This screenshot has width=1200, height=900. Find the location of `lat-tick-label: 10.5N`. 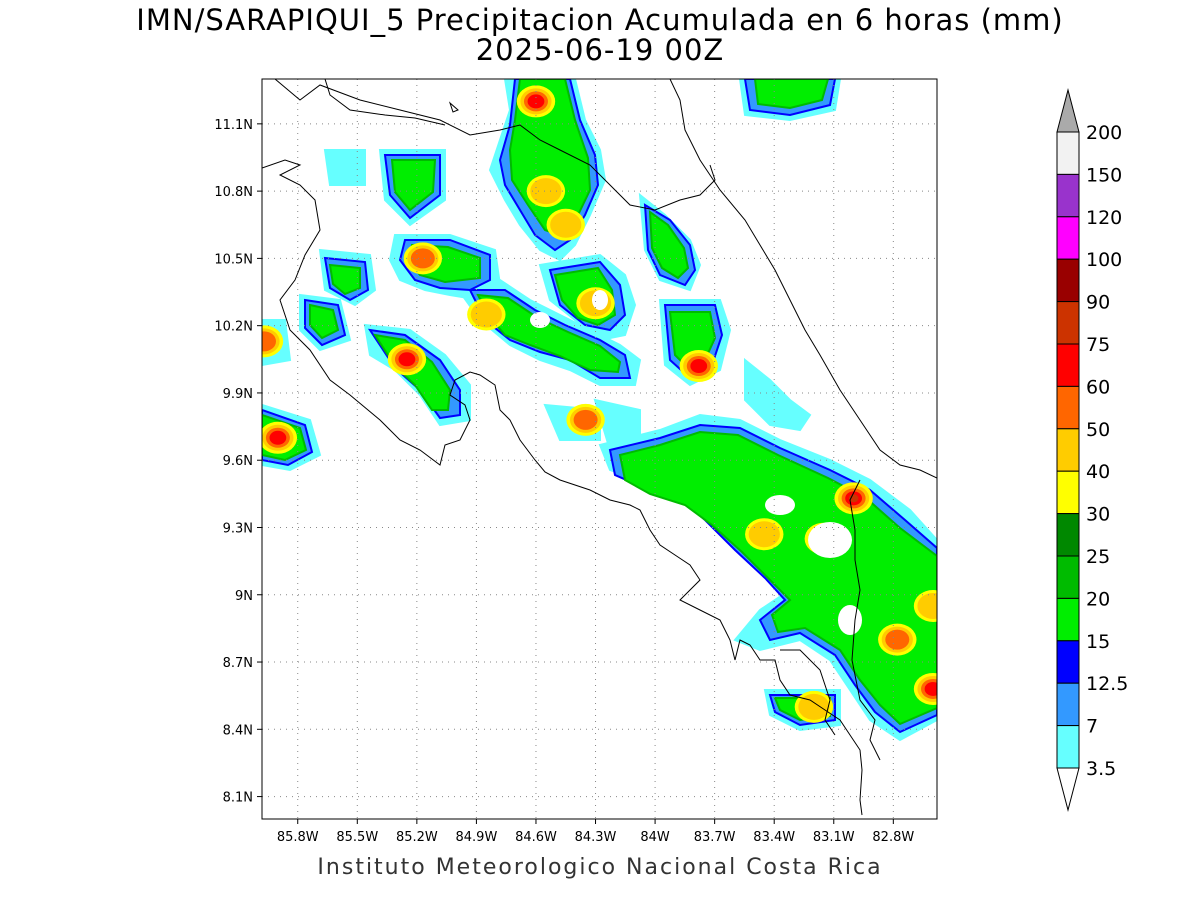

lat-tick-label: 10.5N is located at coordinates (233, 259).